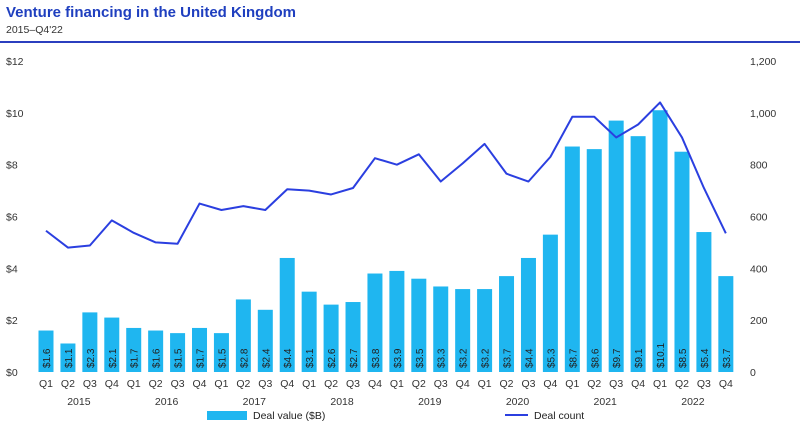 The height and width of the screenshot is (428, 800). Describe the element at coordinates (661, 355) in the screenshot. I see `bar-value-label: $10.1` at that location.